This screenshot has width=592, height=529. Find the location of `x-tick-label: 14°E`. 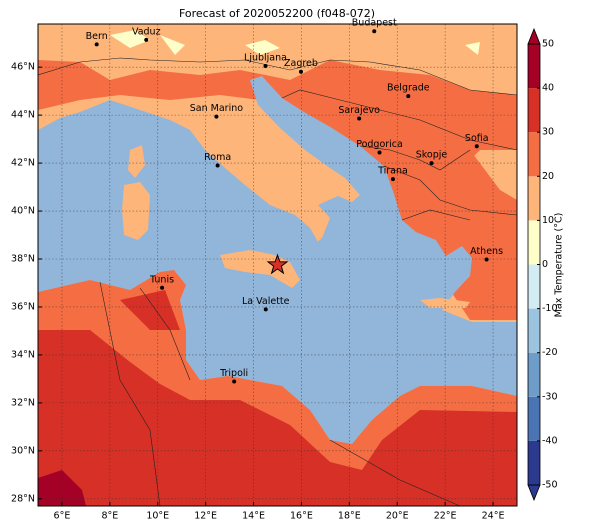

x-tick-label: 14°E is located at coordinates (253, 516).